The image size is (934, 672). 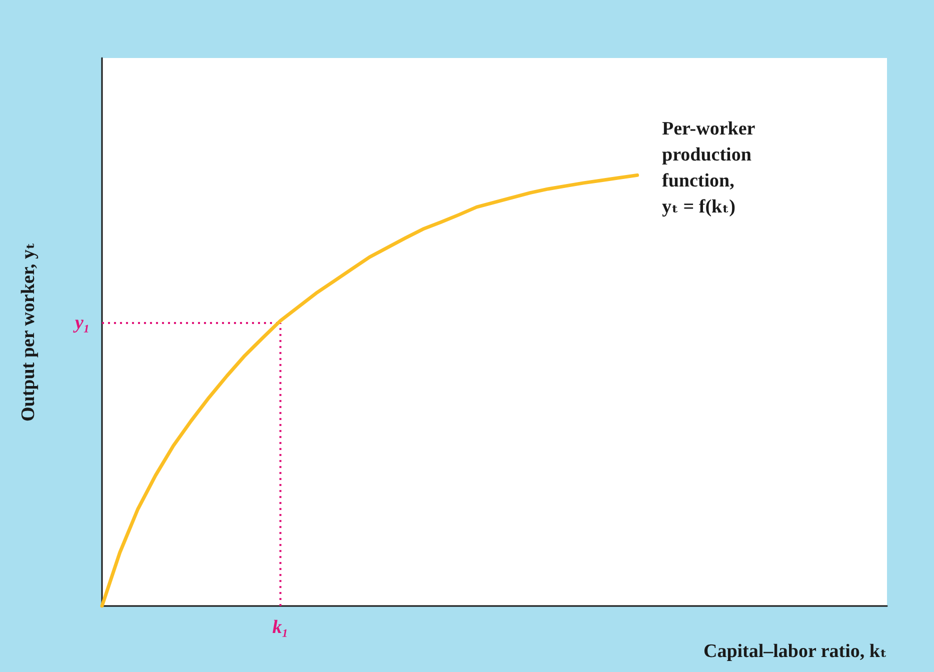 I want to click on ref-line-label: y₁, so click(x=81, y=323).